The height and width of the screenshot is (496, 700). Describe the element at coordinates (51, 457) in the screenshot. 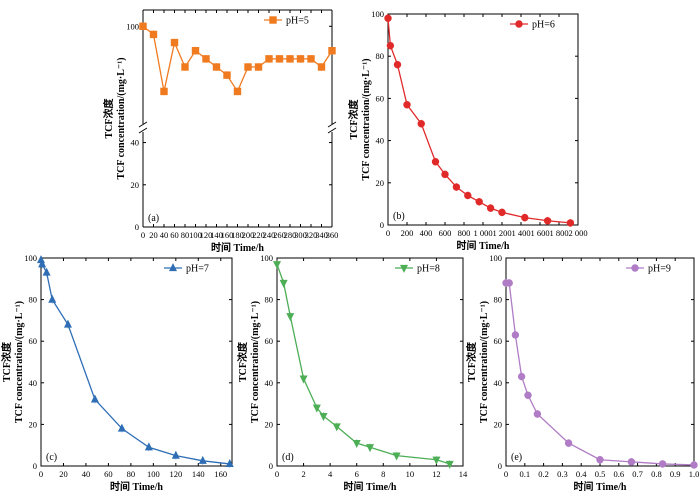

I see `panel-label: (c)` at that location.